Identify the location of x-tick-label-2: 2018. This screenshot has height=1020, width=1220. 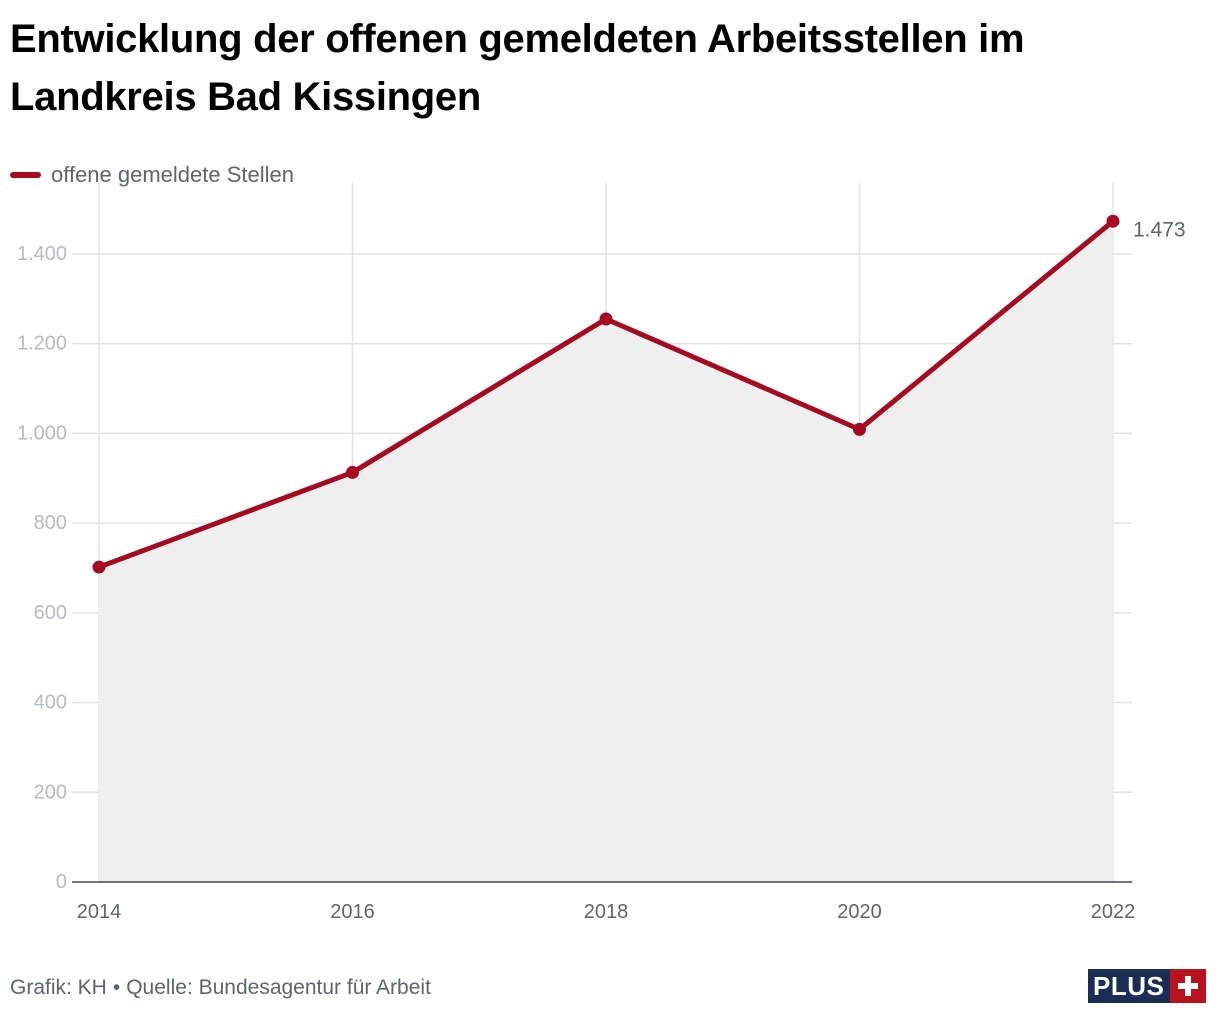
(606, 912).